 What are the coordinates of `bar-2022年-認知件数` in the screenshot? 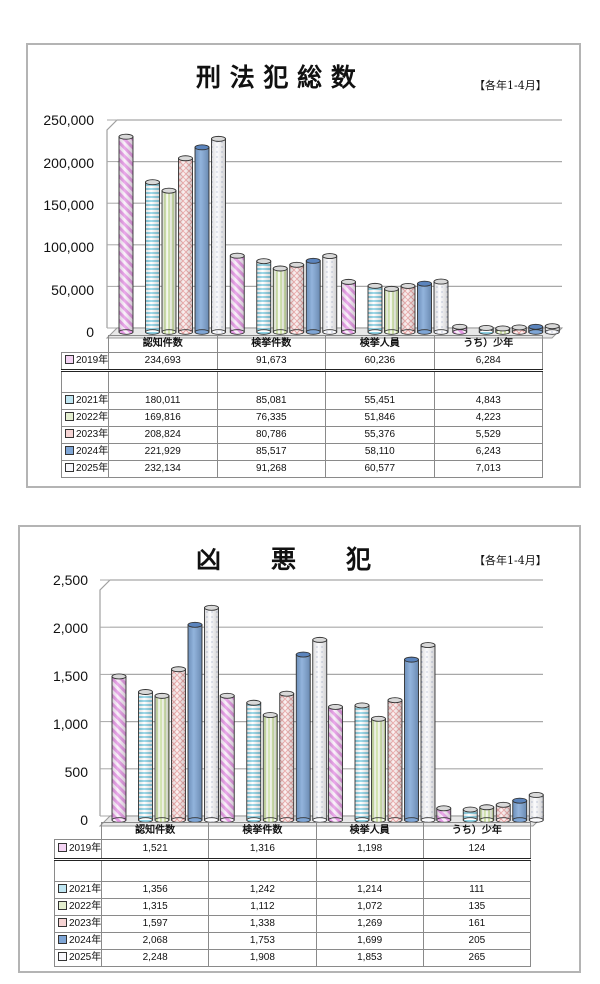 It's located at (169, 261).